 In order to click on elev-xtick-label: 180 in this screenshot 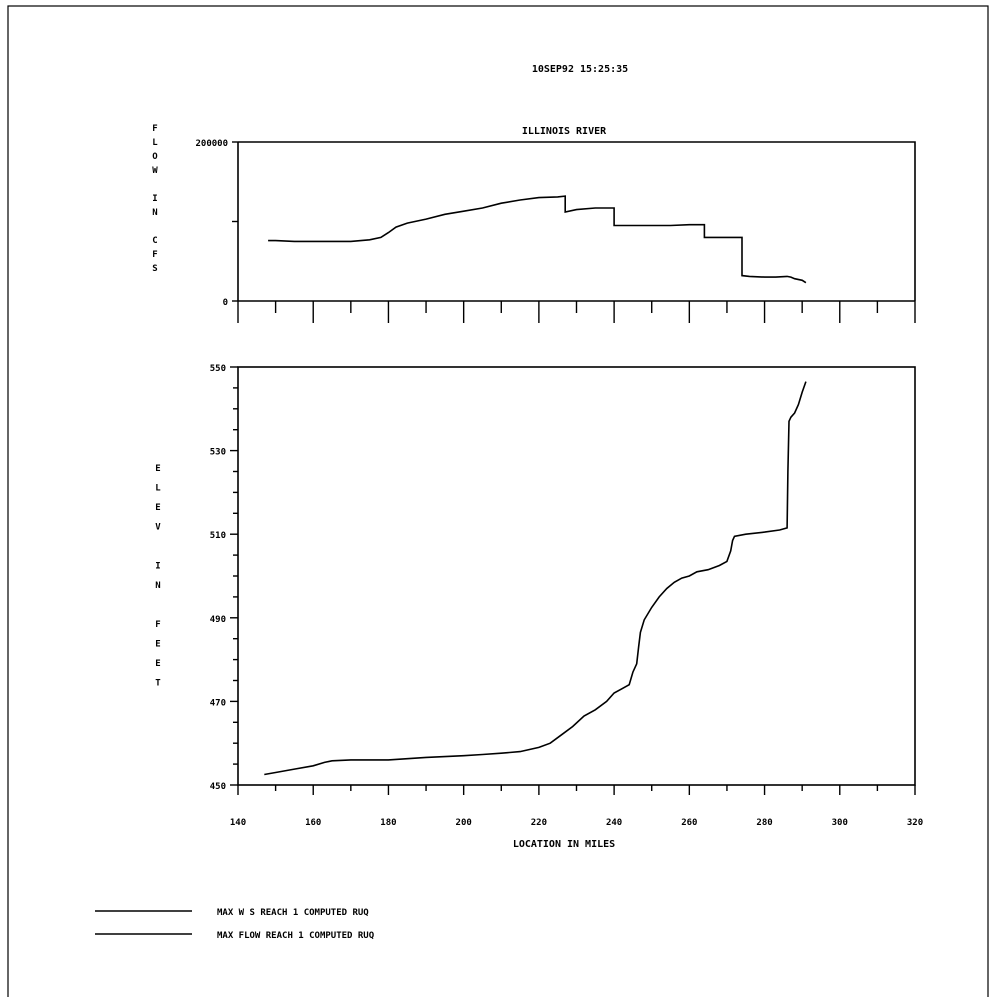, I will do `click(388, 823)`.